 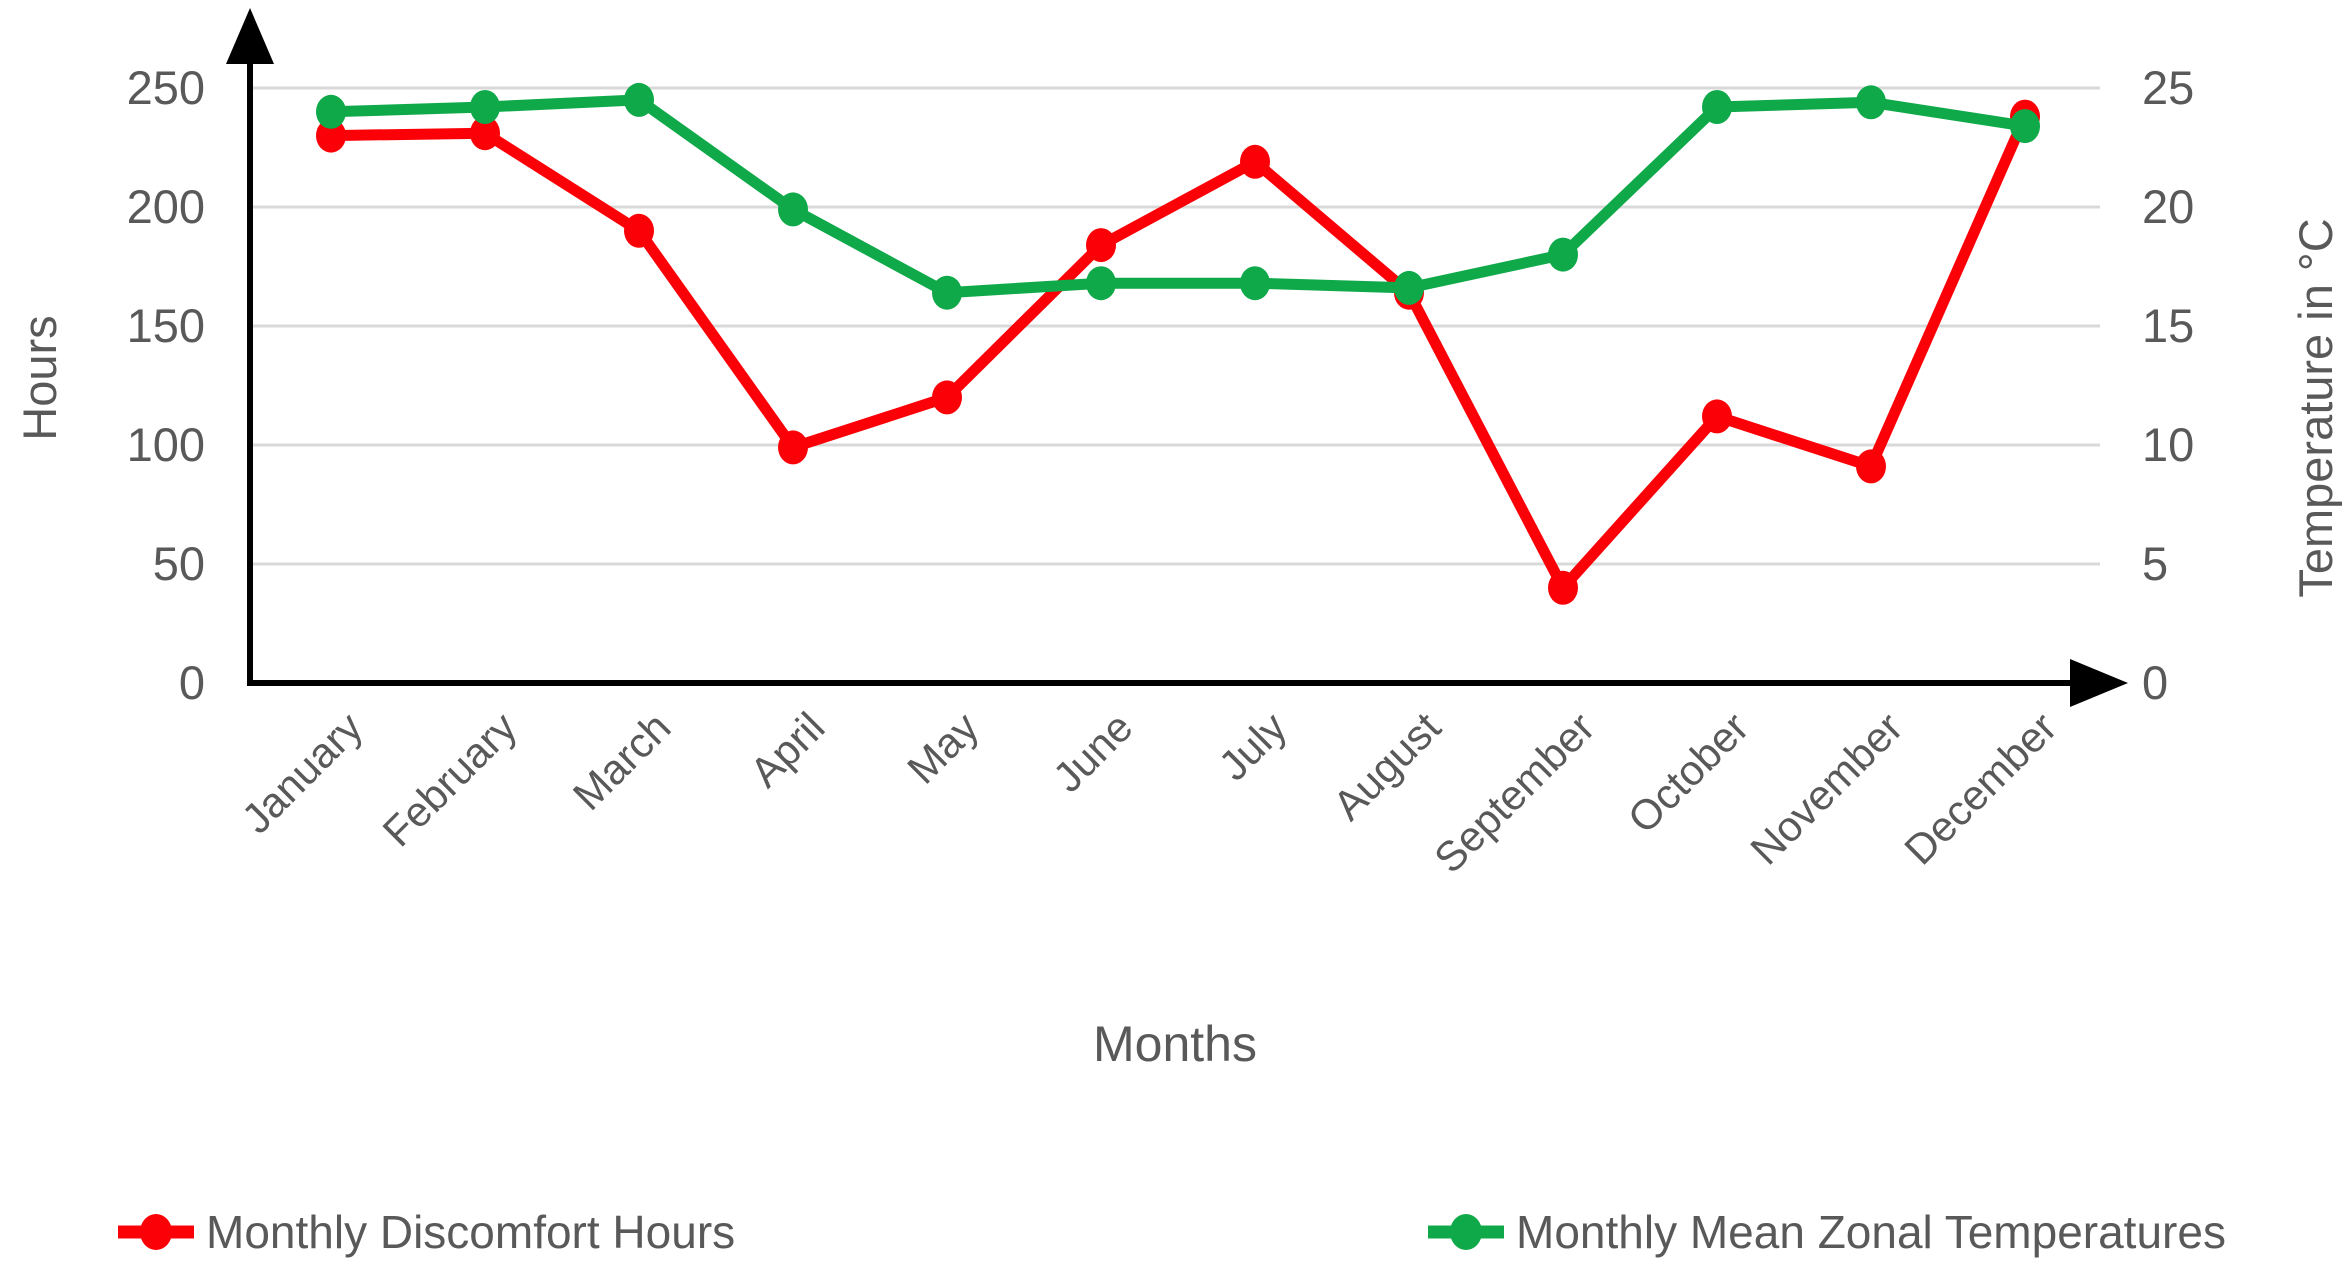 What do you see at coordinates (2168, 444) in the screenshot?
I see `right-tick-label: 10` at bounding box center [2168, 444].